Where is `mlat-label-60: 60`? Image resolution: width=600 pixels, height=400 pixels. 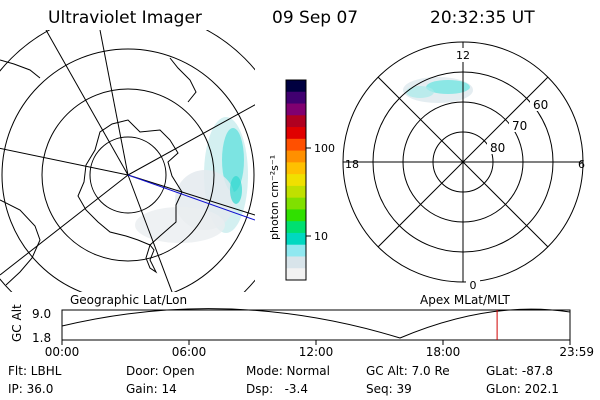 mlat-label-60: 60 is located at coordinates (540, 105).